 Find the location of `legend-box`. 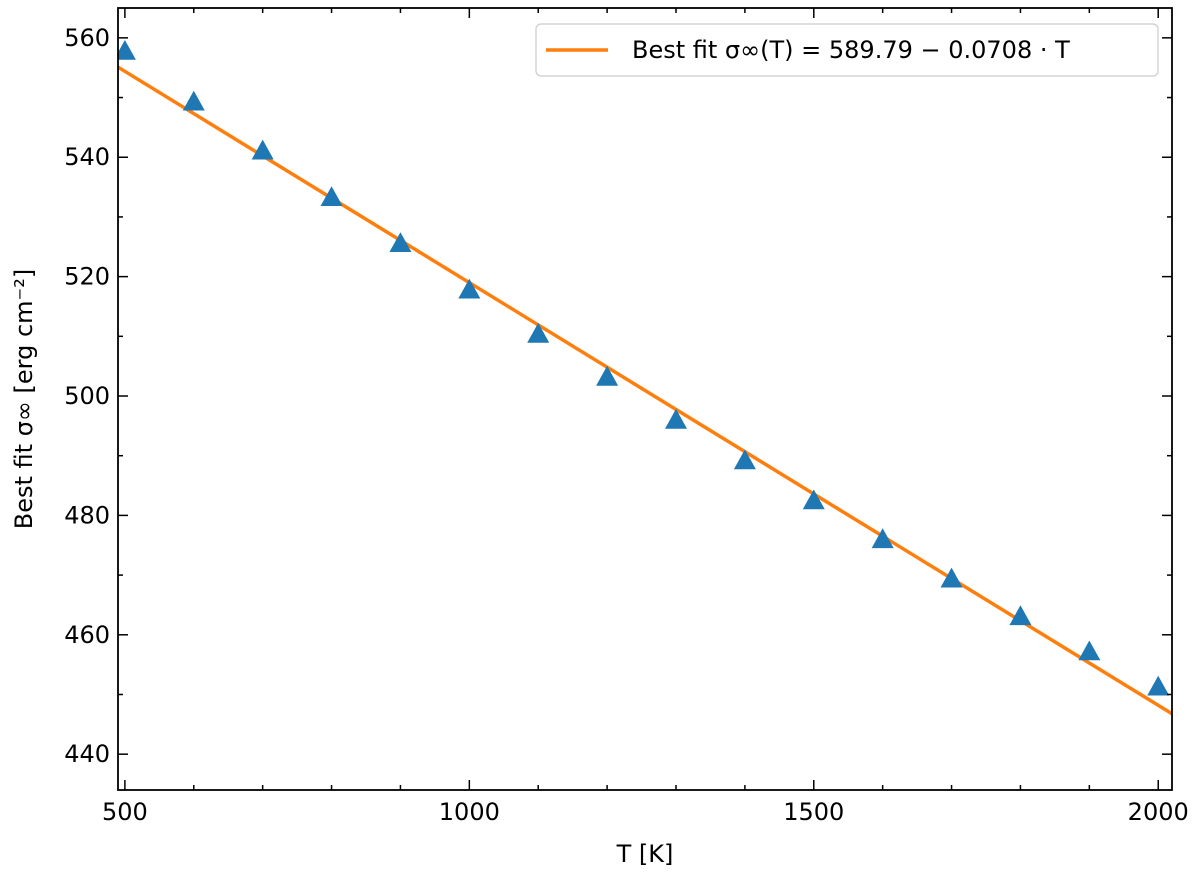

legend-box is located at coordinates (847, 50).